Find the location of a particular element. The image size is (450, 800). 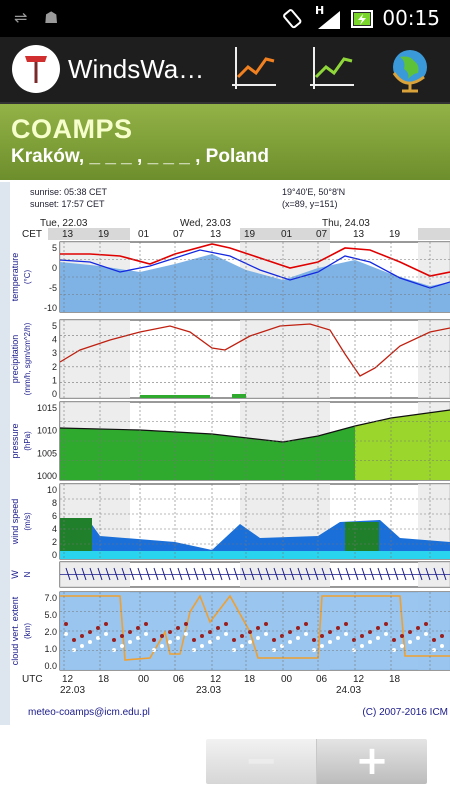

chart-line-orange-icon is located at coordinates (254, 68).